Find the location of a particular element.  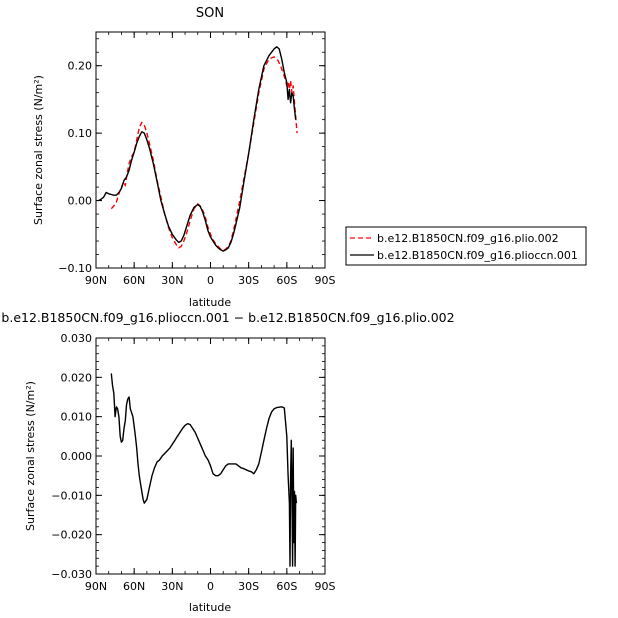

bottom-chart-xlabel: latitude is located at coordinates (210, 607).